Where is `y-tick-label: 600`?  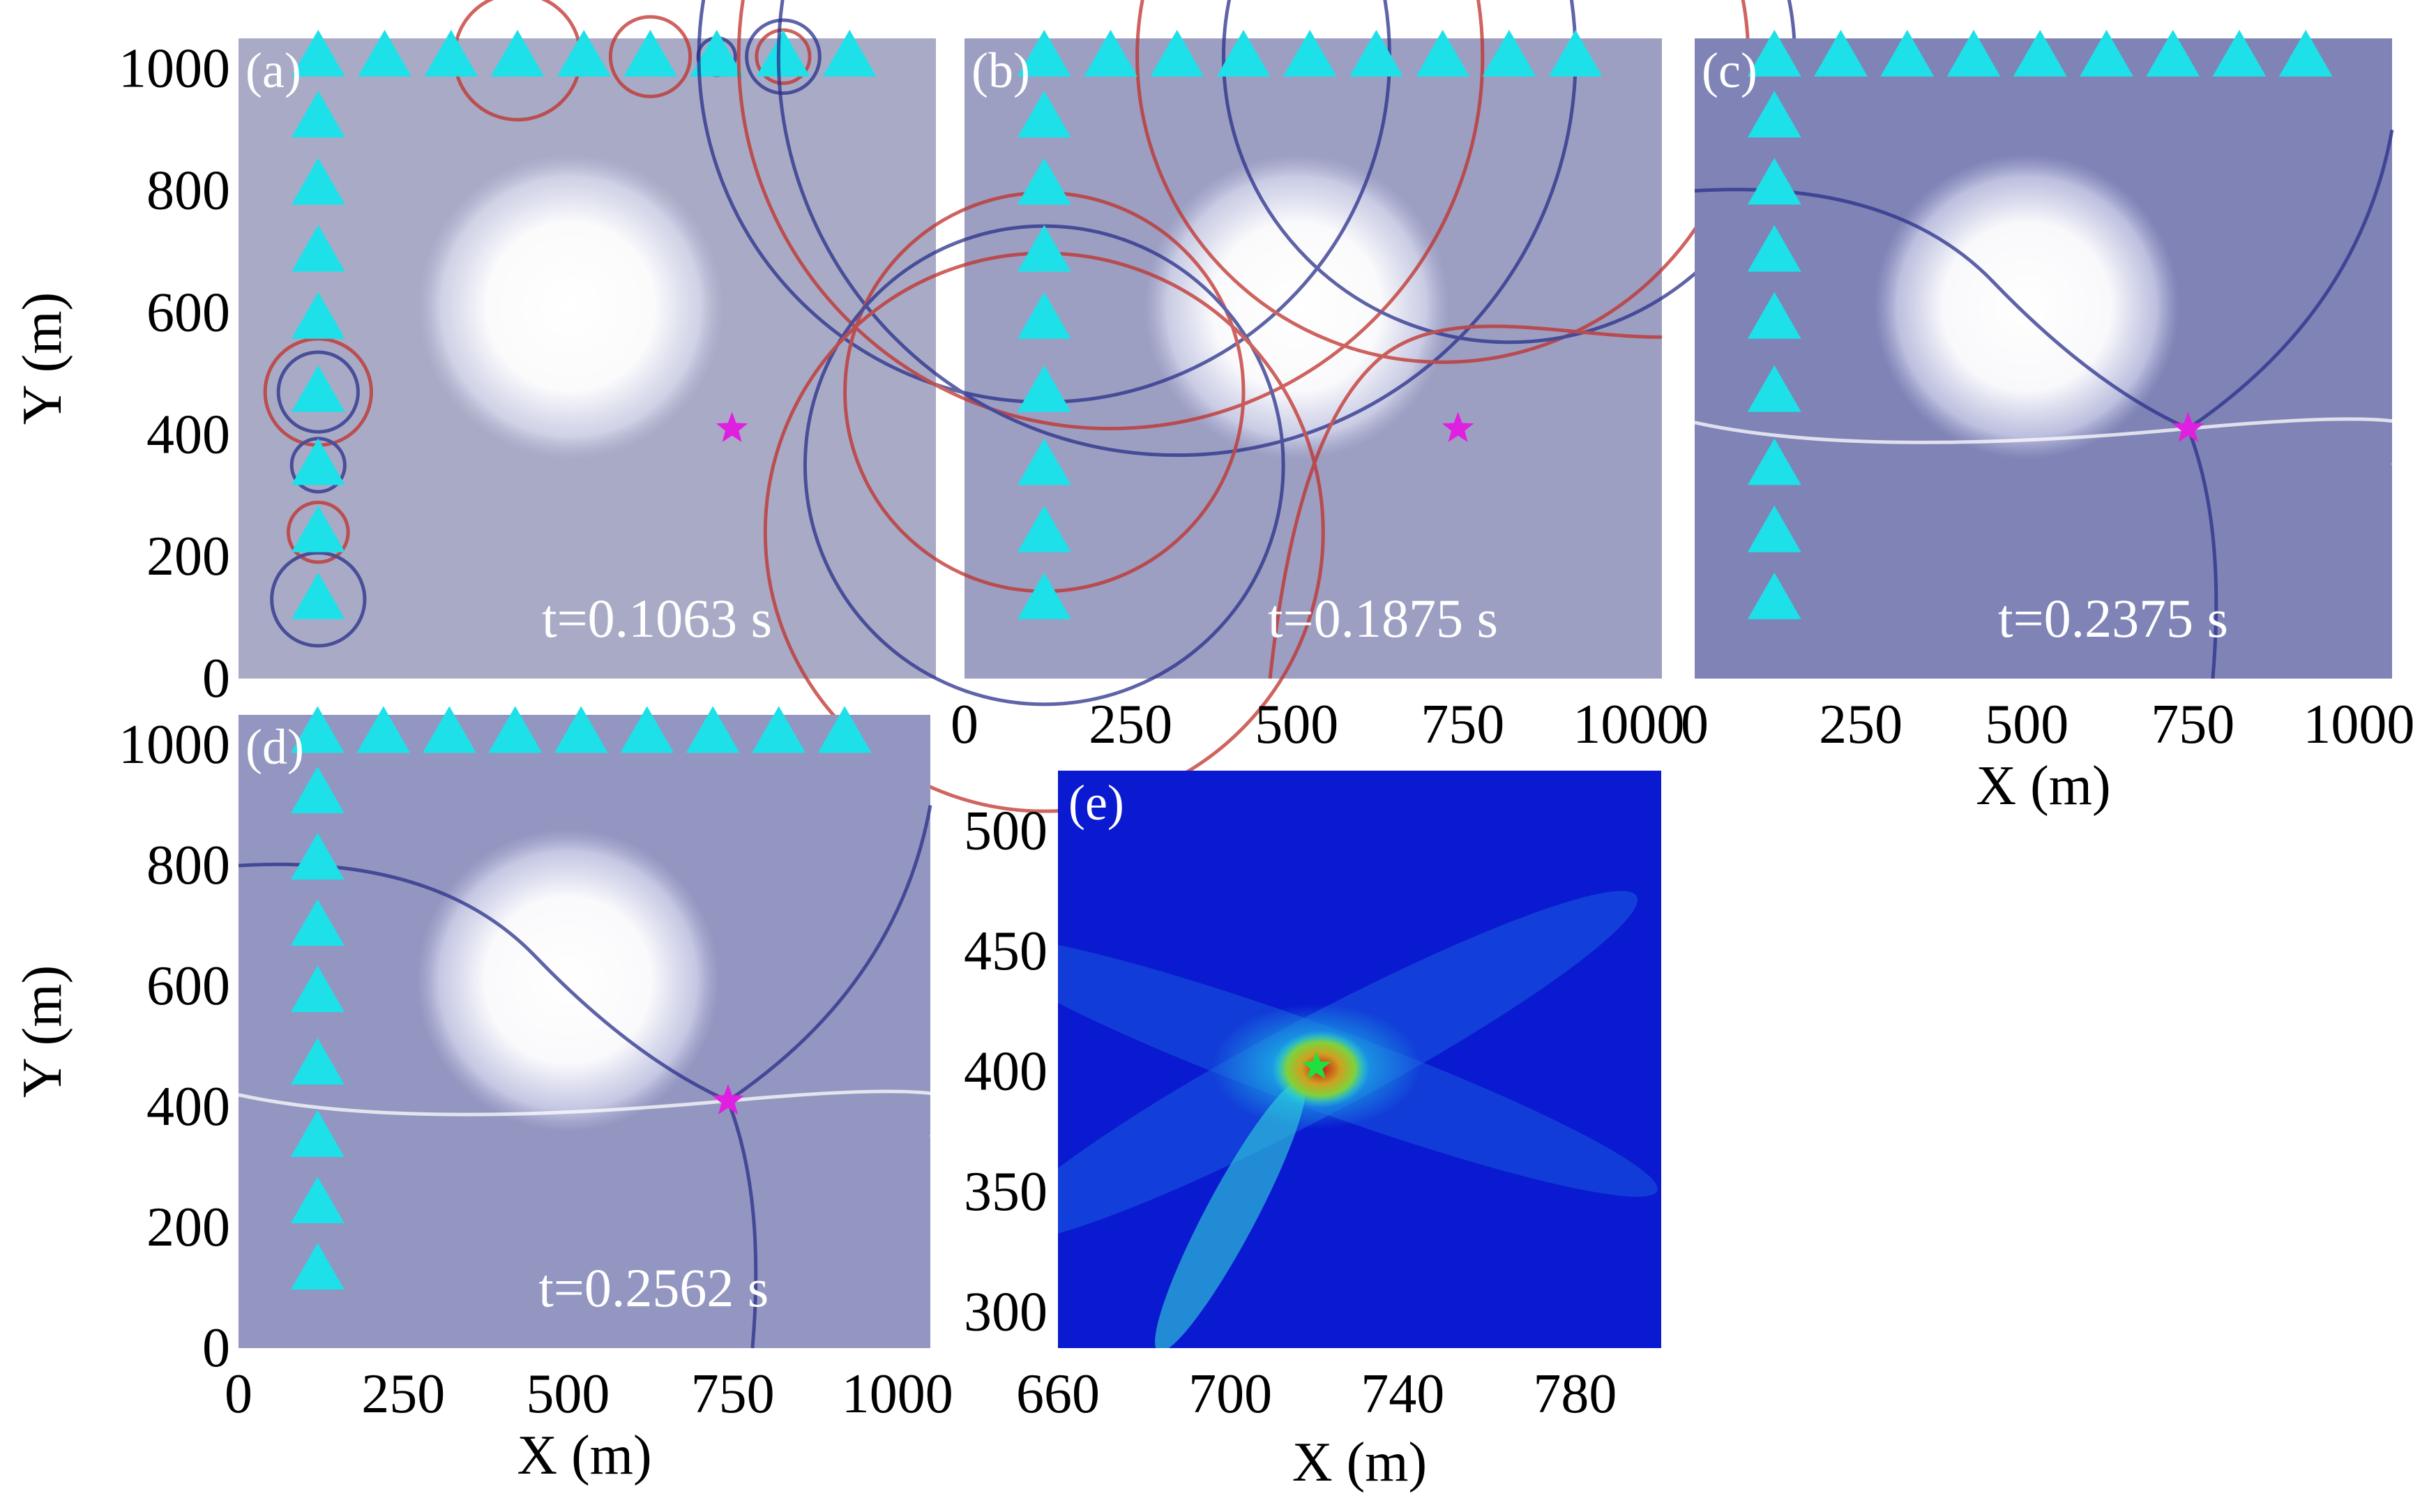
y-tick-label: 600 is located at coordinates (188, 312).